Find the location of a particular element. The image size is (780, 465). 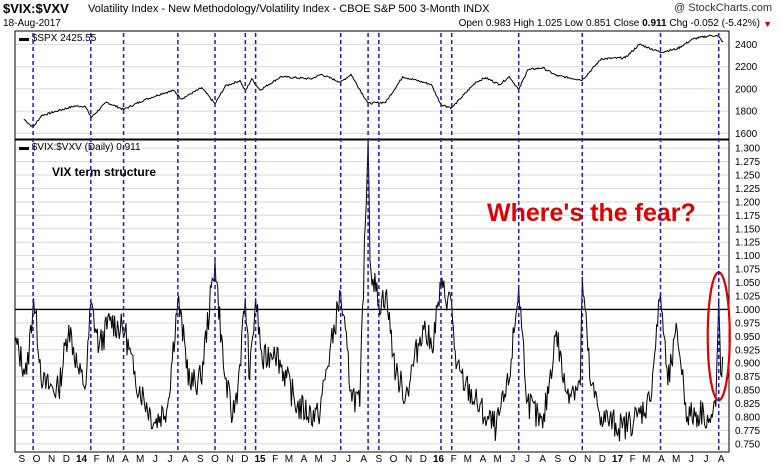

ratio-legend: ▬ $VIX:$VXV (Daily) 0.911 is located at coordinates (80, 147).